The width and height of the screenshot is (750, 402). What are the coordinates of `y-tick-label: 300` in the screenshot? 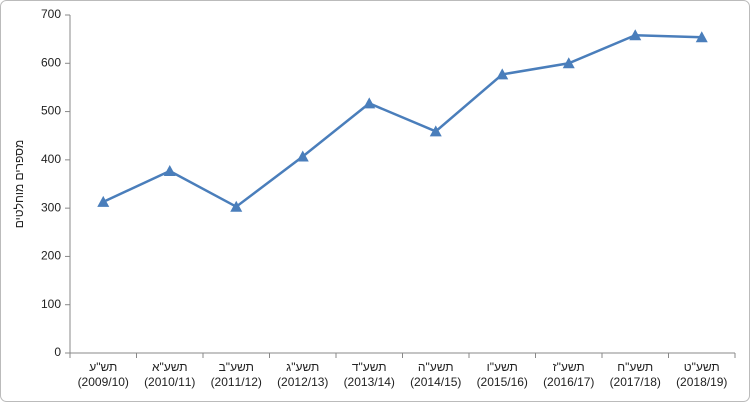 It's located at (51, 207).